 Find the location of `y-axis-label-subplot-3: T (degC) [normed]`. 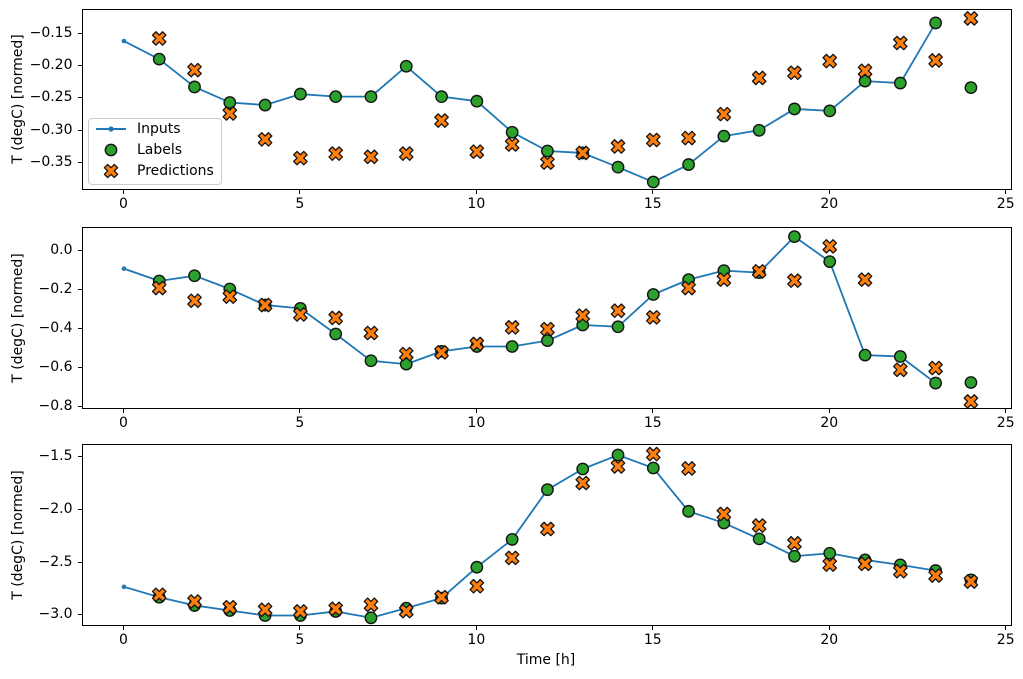

y-axis-label-subplot-3: T (degC) [normed] is located at coordinates (18, 534).